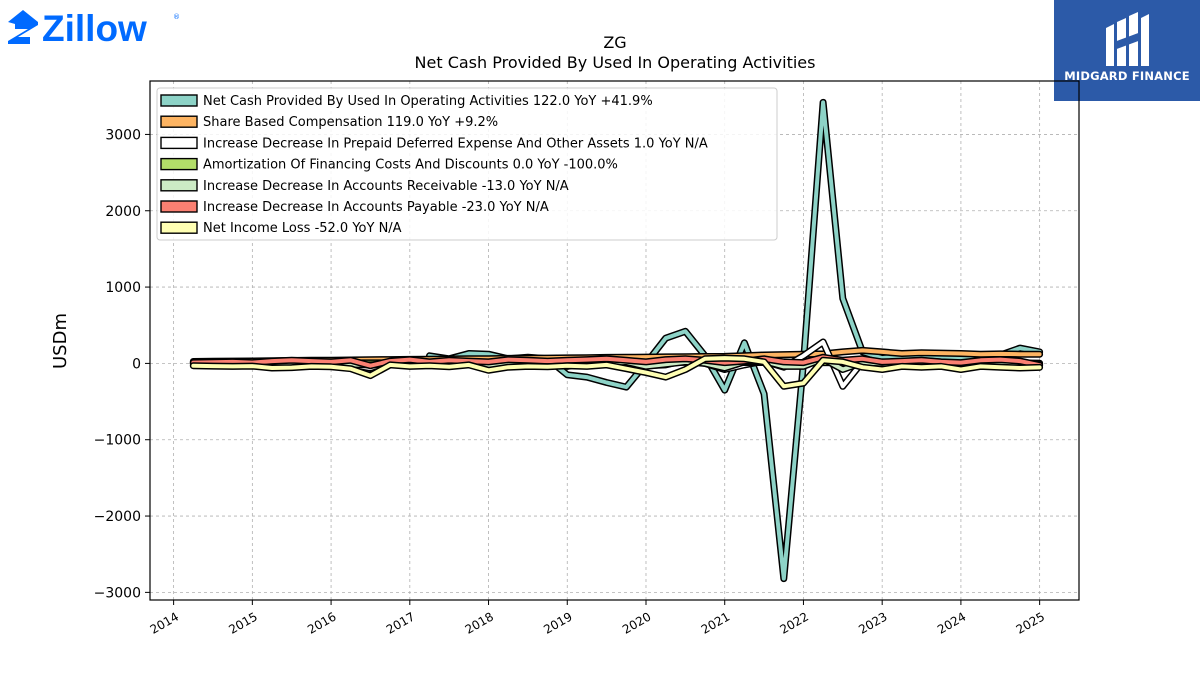 The width and height of the screenshot is (1200, 675). Describe the element at coordinates (302, 228) in the screenshot. I see `legend-label: Net Income Loss -52.0 YoY N/A` at that location.